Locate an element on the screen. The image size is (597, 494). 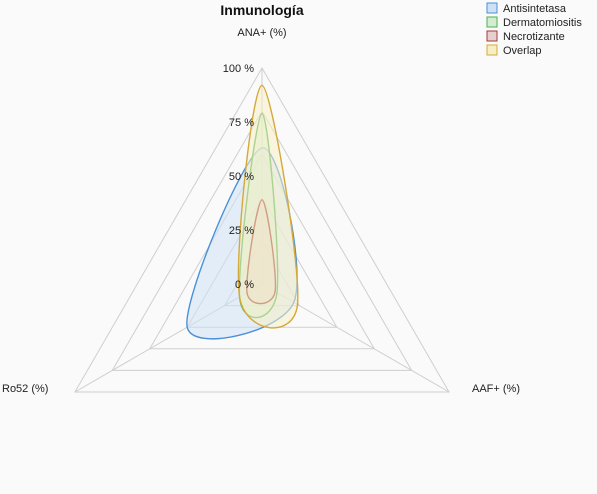
axis-label-ro52: Ro52 (%) is located at coordinates (25, 389).